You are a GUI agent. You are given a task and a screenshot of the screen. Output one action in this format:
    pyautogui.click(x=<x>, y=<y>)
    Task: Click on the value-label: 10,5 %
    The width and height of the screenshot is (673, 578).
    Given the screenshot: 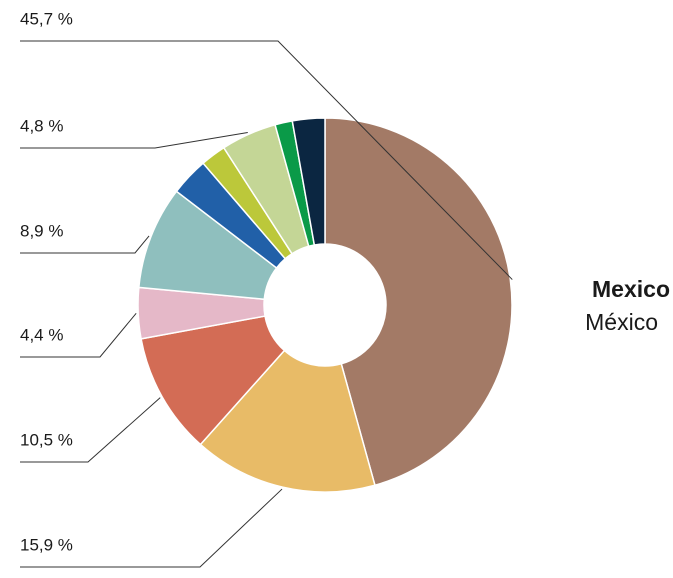 What is the action you would take?
    pyautogui.click(x=46, y=439)
    